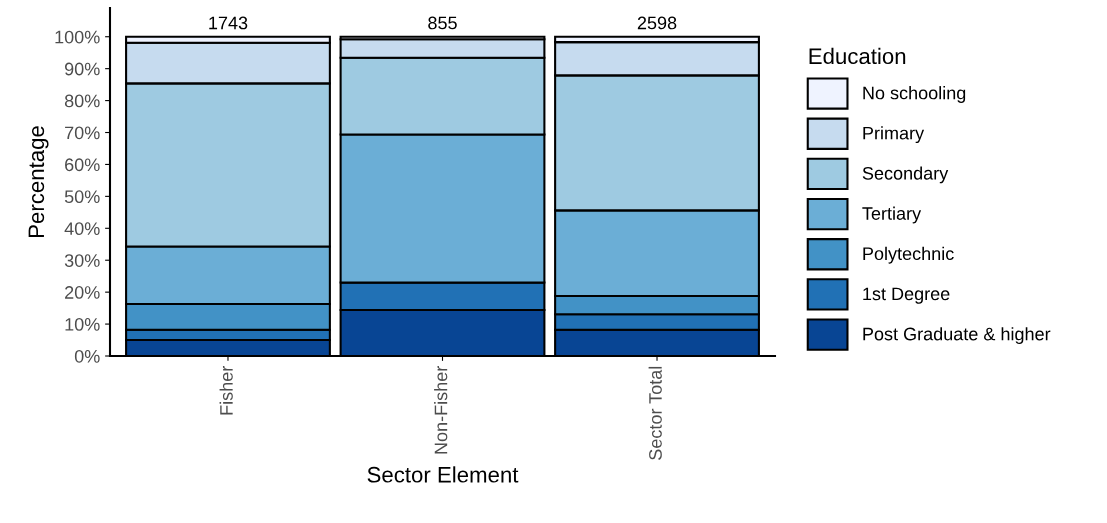  Describe the element at coordinates (957, 335) in the screenshot. I see `legend-label: Post Graduate & higher` at that location.